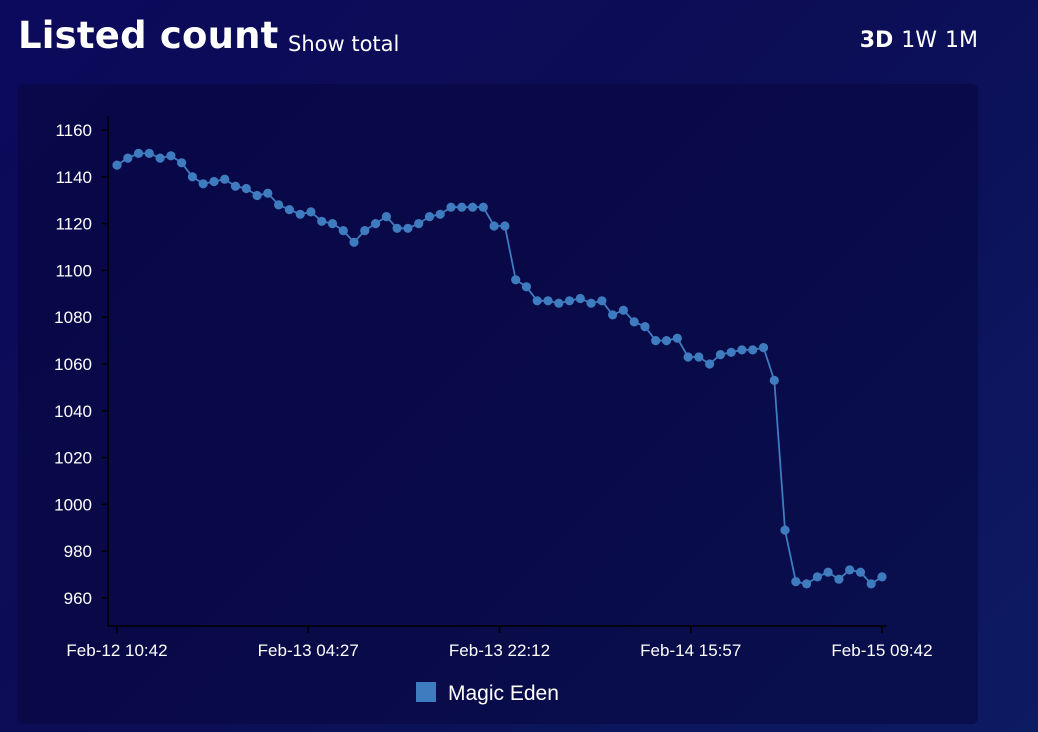 The width and height of the screenshot is (1038, 732). What do you see at coordinates (78, 551) in the screenshot?
I see `y-tick-label: 980` at bounding box center [78, 551].